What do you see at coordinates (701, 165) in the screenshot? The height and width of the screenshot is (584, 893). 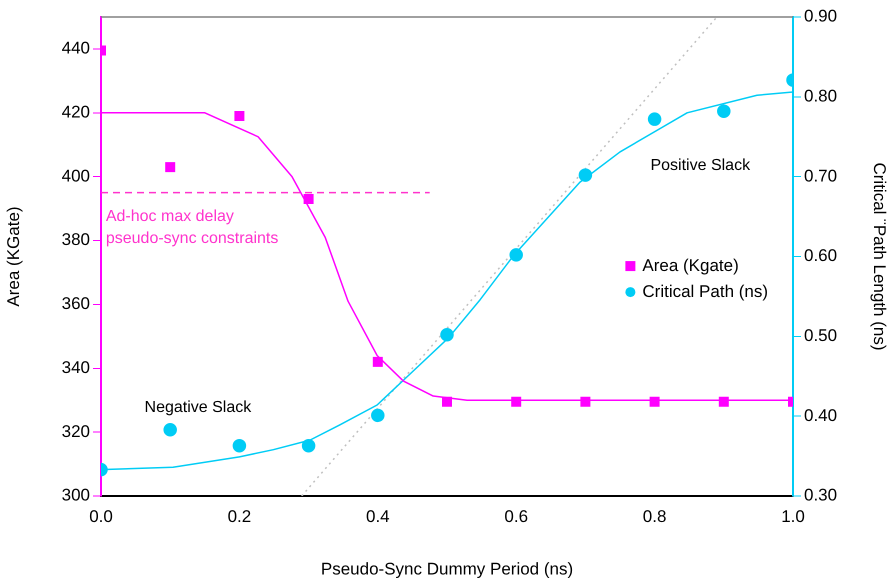 I see `annotation: Positive Slack` at bounding box center [701, 165].